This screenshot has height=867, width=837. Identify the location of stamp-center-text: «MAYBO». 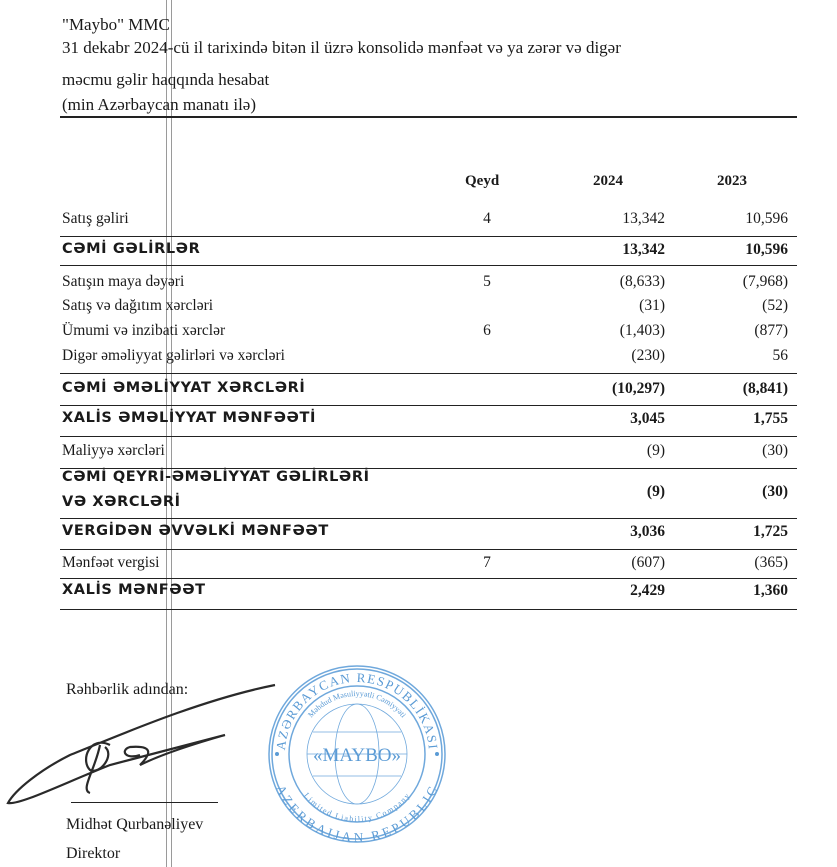
(357, 755).